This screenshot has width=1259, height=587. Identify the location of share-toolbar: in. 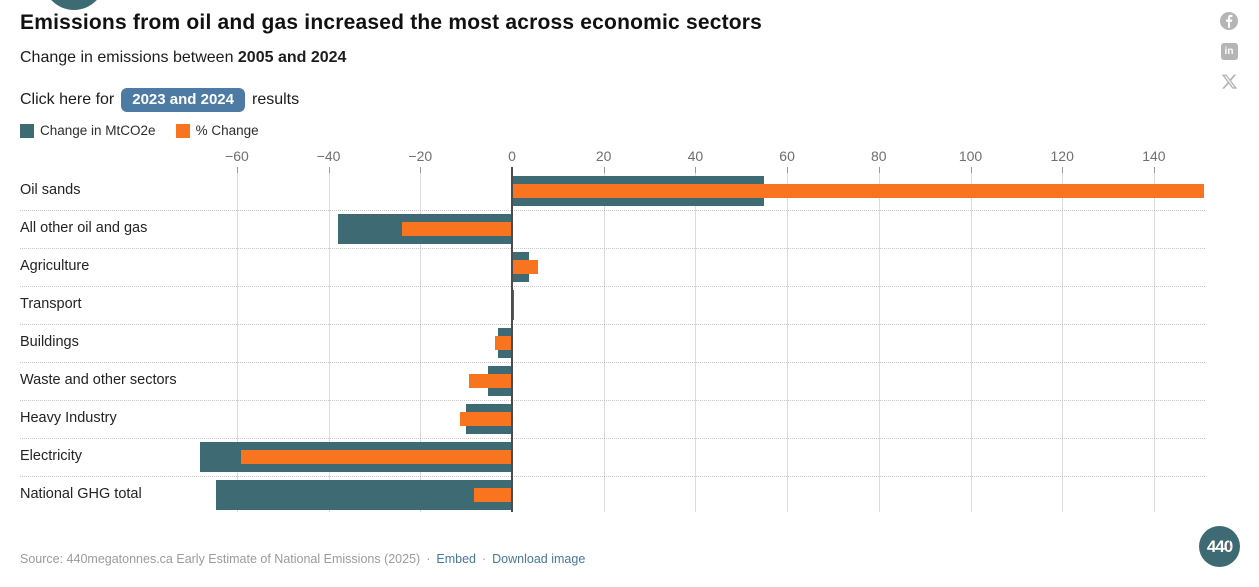
(1229, 51).